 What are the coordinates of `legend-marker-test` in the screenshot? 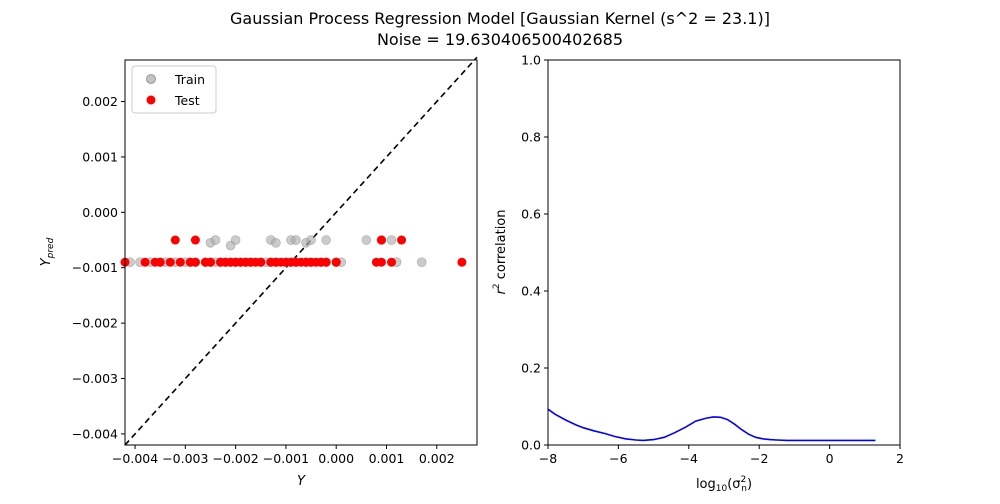 It's located at (151, 100).